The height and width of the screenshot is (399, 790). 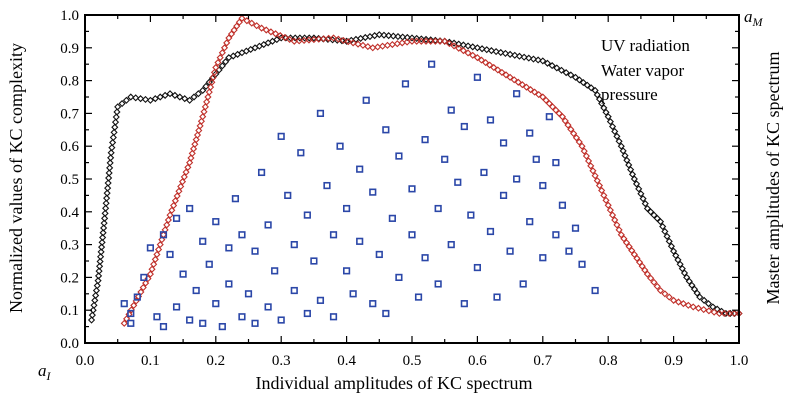 I want to click on y-tick-label: 0.7, so click(x=69, y=114).